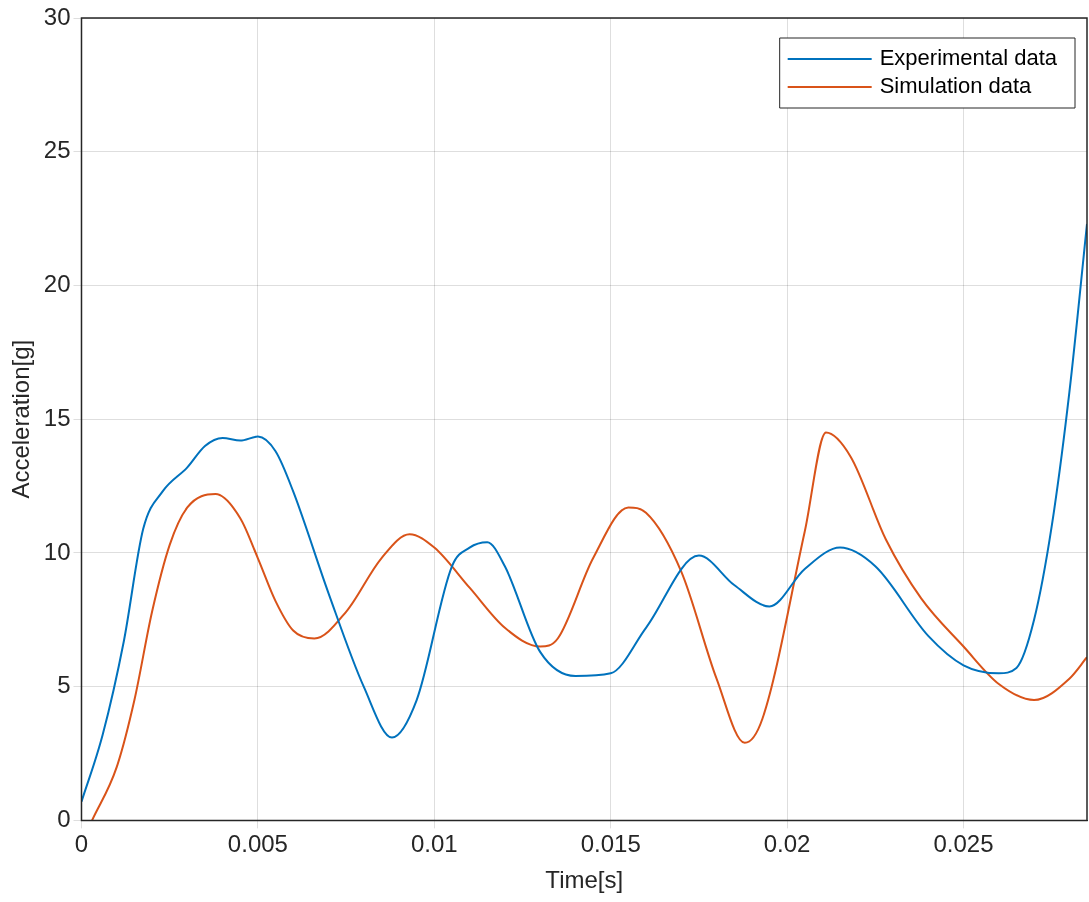  I want to click on x-tick-label: 0.02, so click(787, 844).